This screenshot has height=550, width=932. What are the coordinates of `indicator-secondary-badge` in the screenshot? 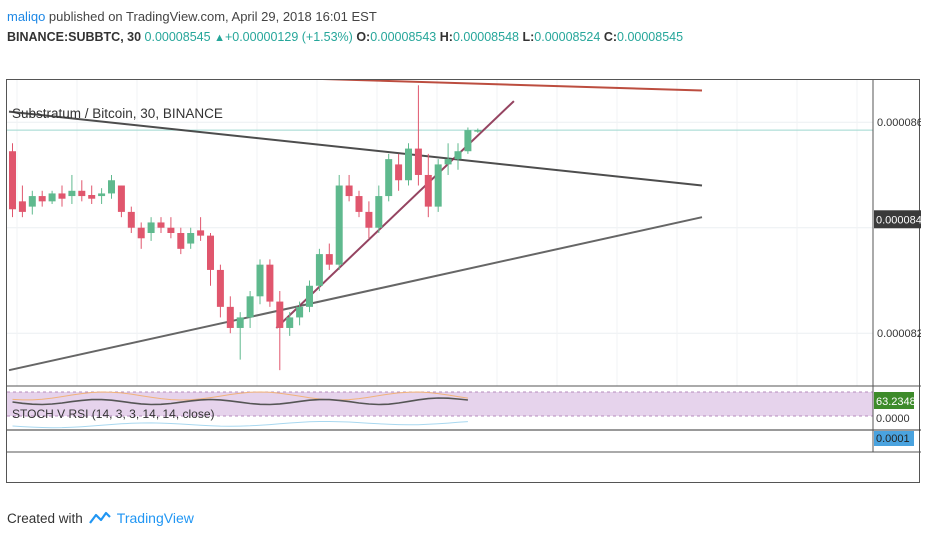 It's located at (894, 438).